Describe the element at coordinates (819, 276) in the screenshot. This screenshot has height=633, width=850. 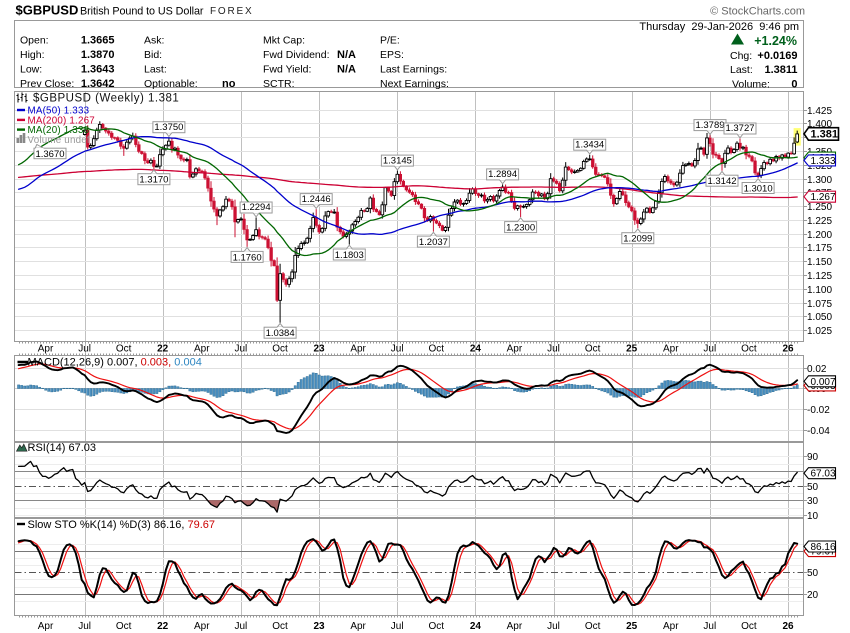
I see `svg-text: 1.125` at that location.